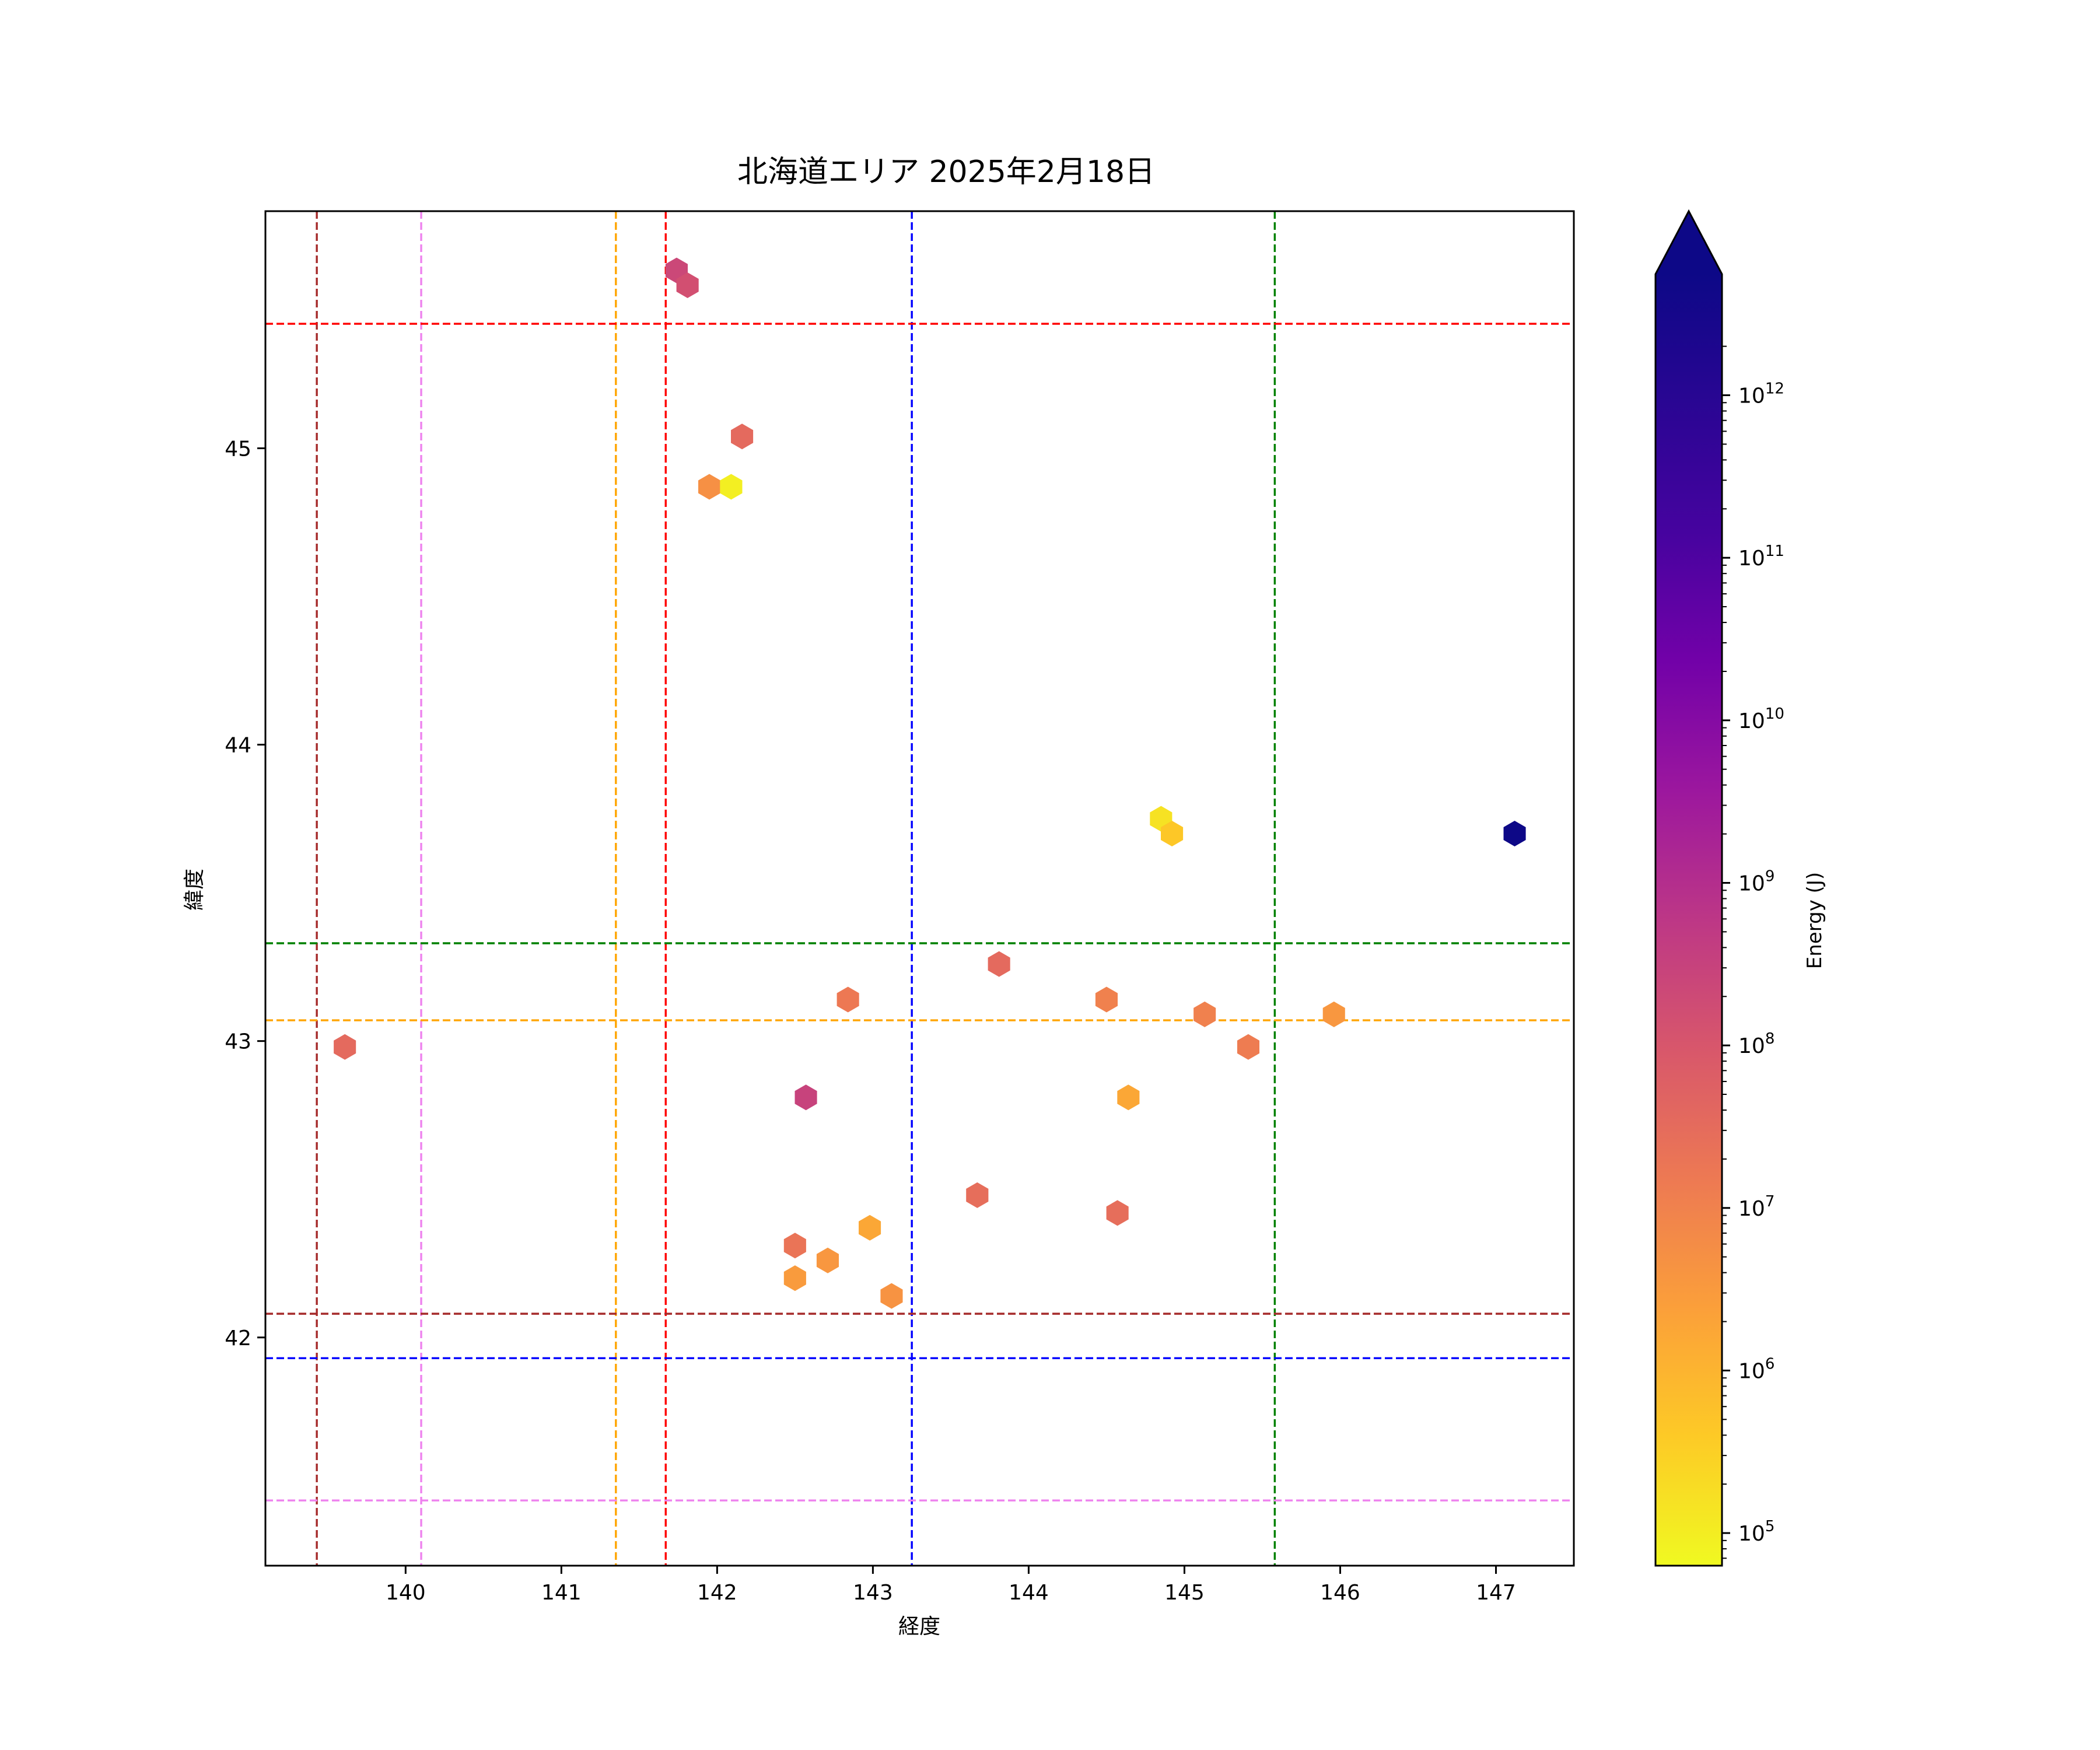 The width and height of the screenshot is (2100, 1750). What do you see at coordinates (1184, 1593) in the screenshot?
I see `x-tick-label-5: 145` at bounding box center [1184, 1593].